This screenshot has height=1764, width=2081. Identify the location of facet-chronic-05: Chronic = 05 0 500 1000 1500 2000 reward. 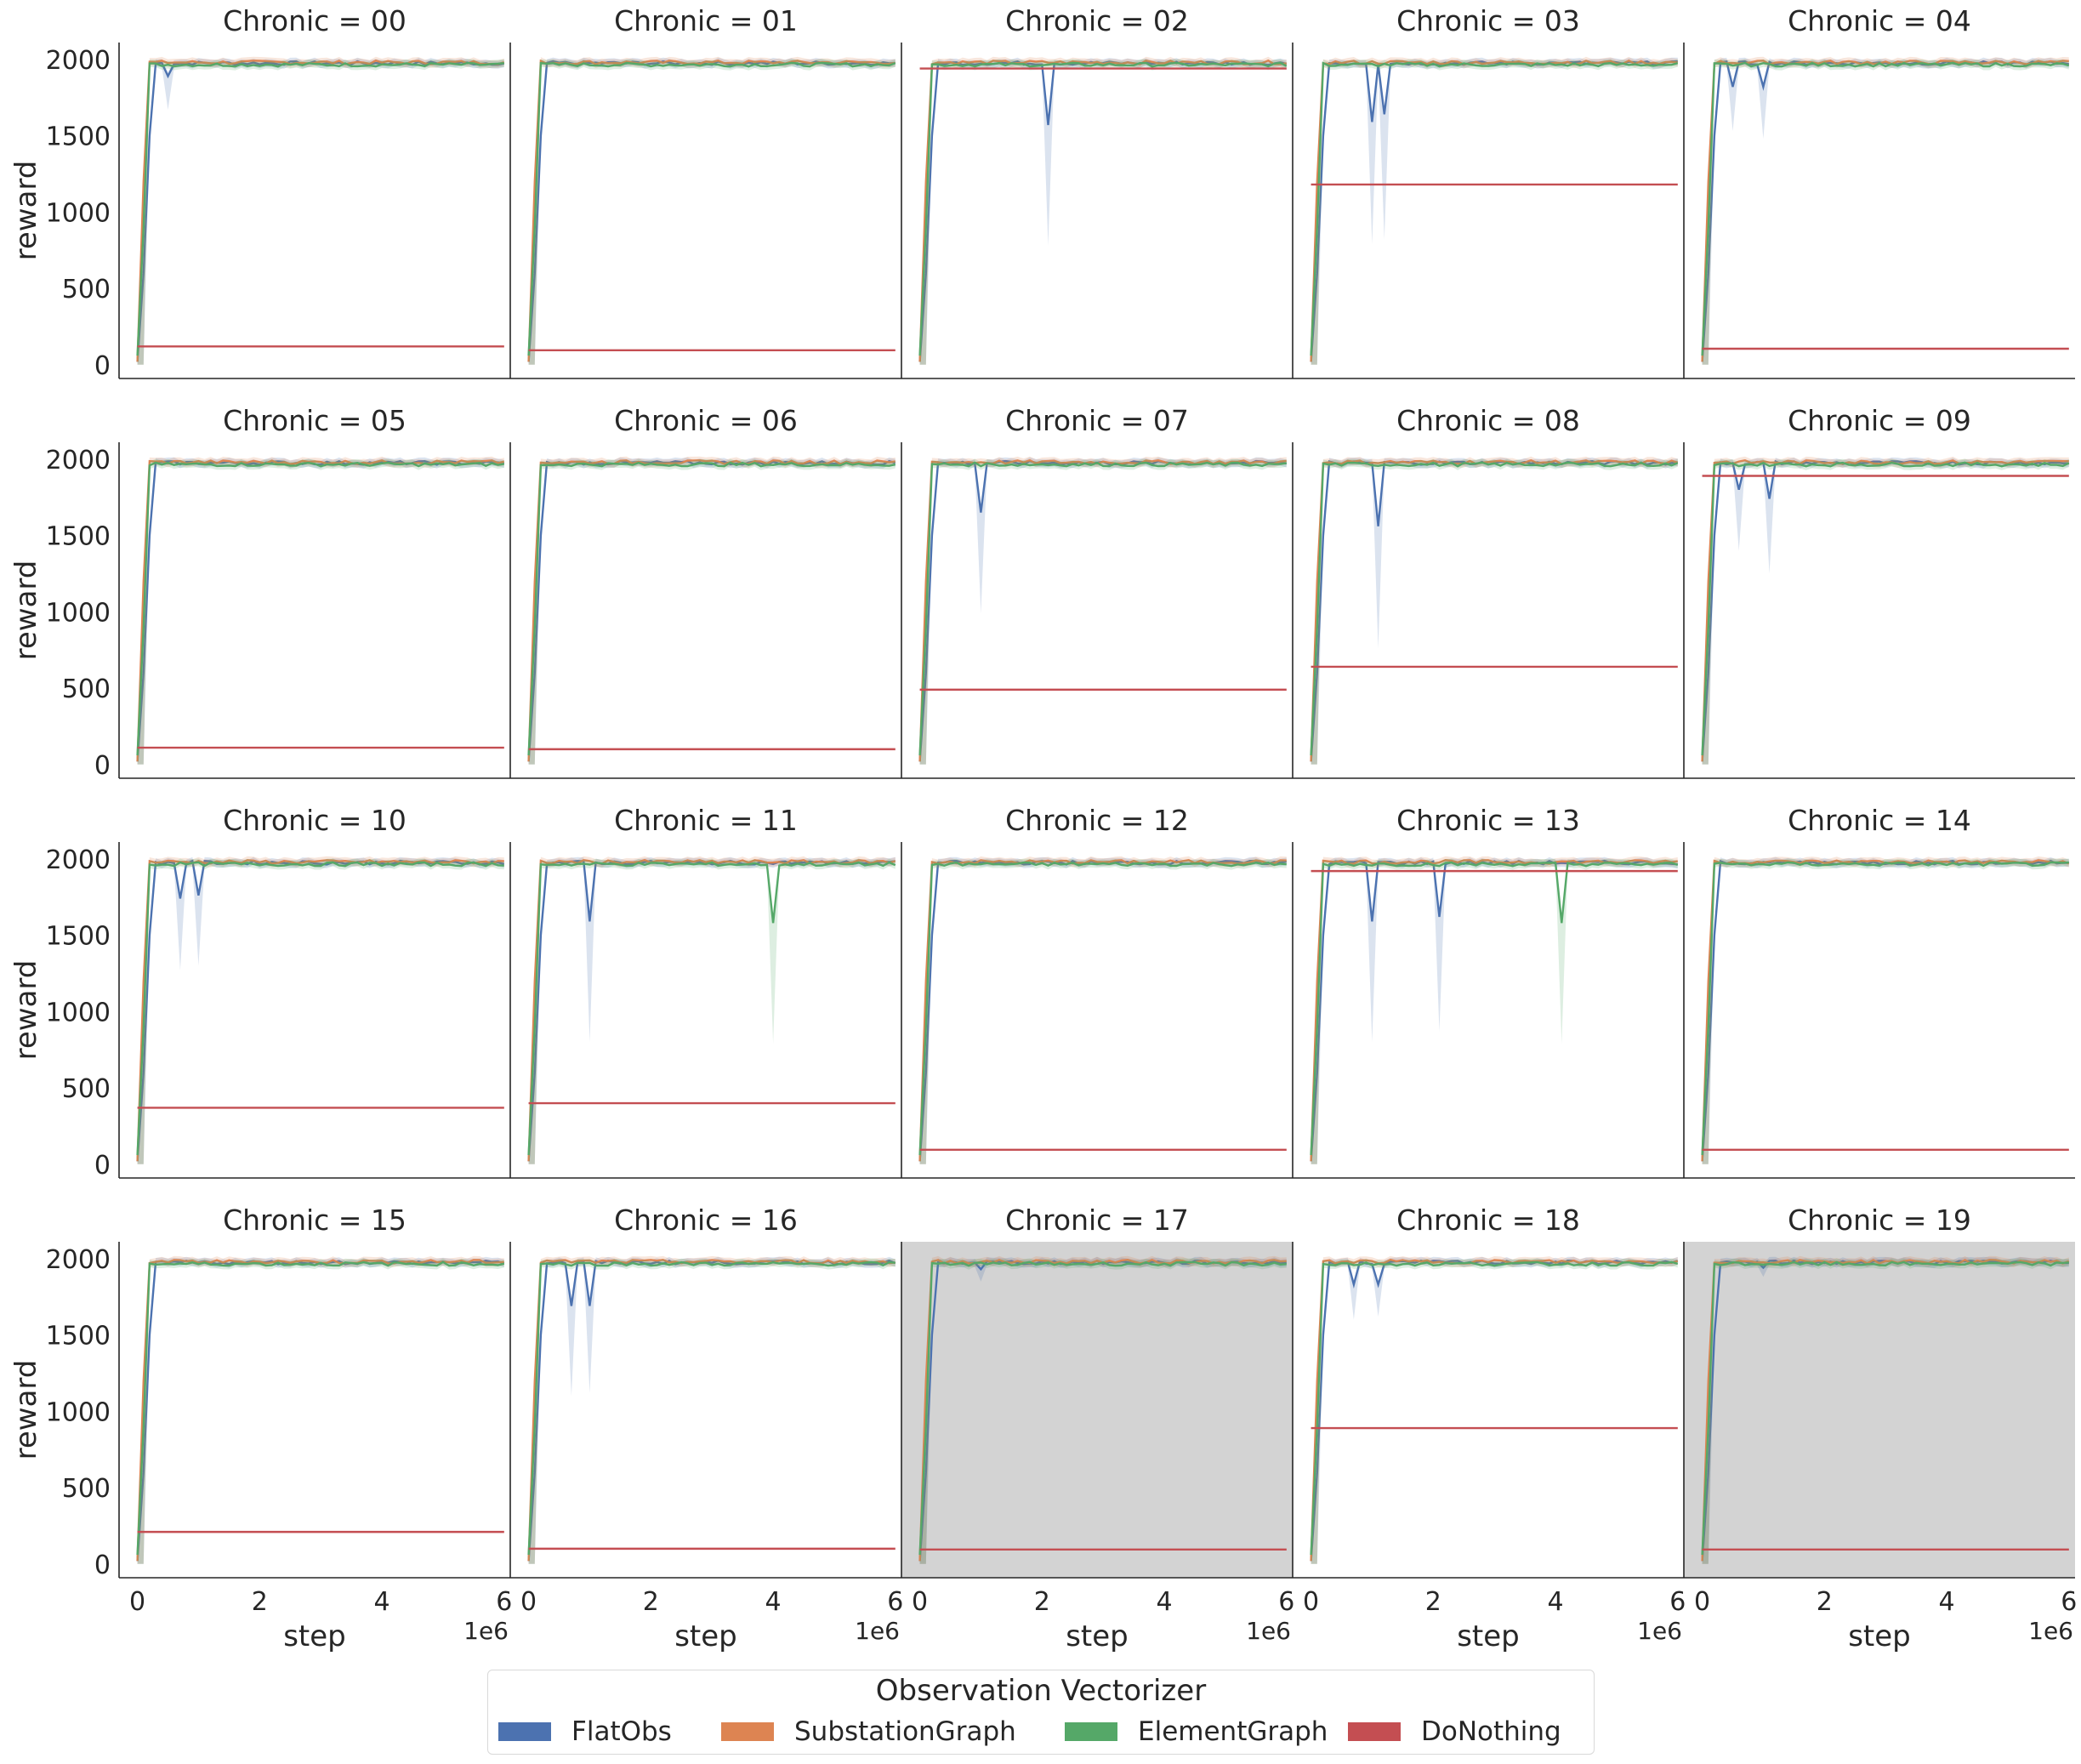
(259, 592).